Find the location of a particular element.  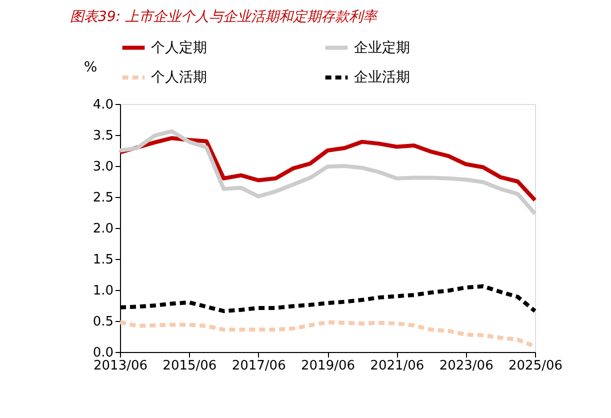

x-tick-label: 2021/06 is located at coordinates (397, 366).